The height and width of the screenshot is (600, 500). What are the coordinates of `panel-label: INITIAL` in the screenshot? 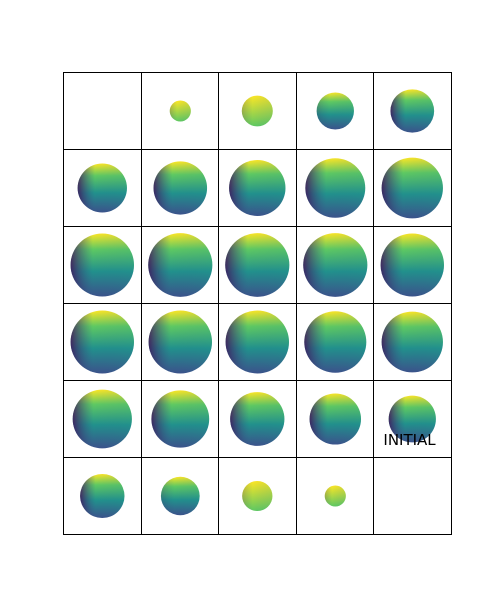 It's located at (409, 440).